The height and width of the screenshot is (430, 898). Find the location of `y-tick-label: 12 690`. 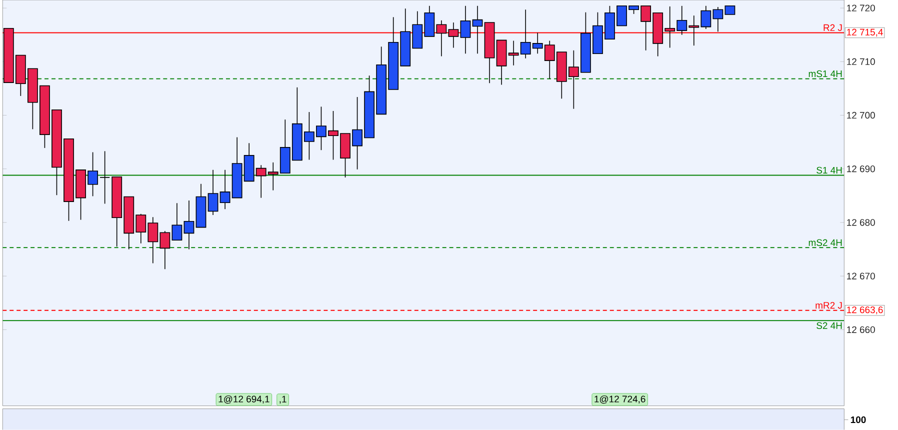

y-tick-label: 12 690 is located at coordinates (861, 169).